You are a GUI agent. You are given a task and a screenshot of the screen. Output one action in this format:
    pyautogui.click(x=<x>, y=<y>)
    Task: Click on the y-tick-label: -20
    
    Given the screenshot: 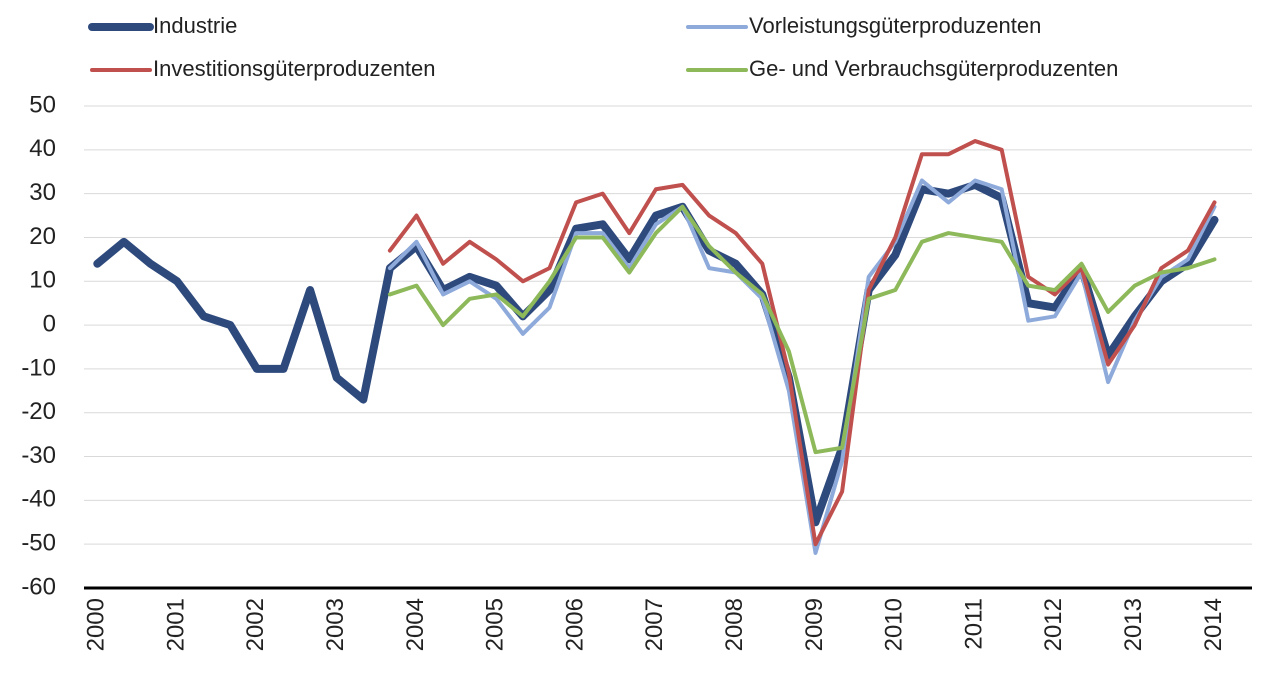 What is the action you would take?
    pyautogui.click(x=38, y=411)
    